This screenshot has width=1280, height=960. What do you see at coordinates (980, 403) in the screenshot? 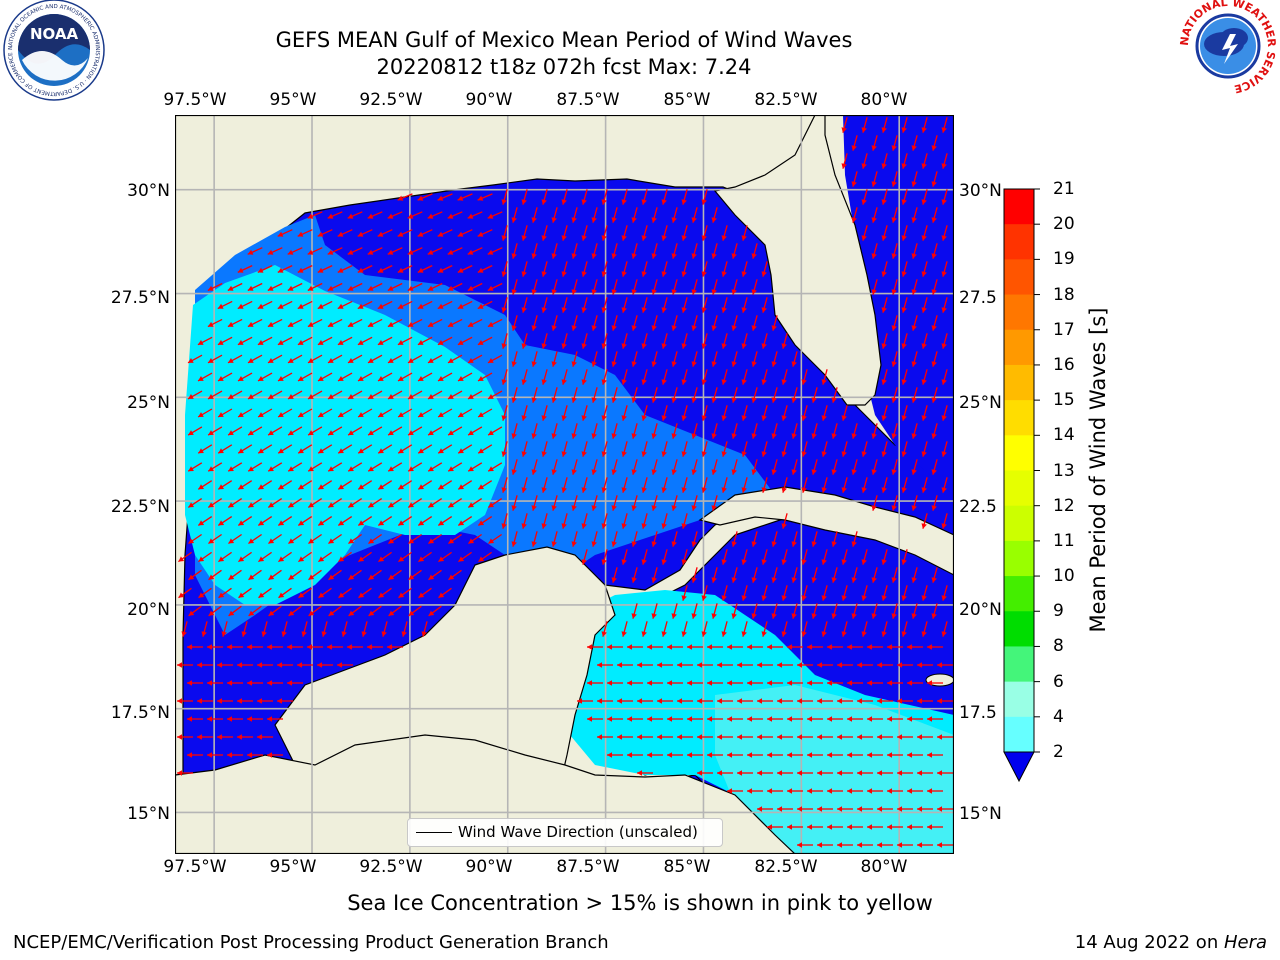
I see `lat-label-right: 25°N` at bounding box center [980, 403].